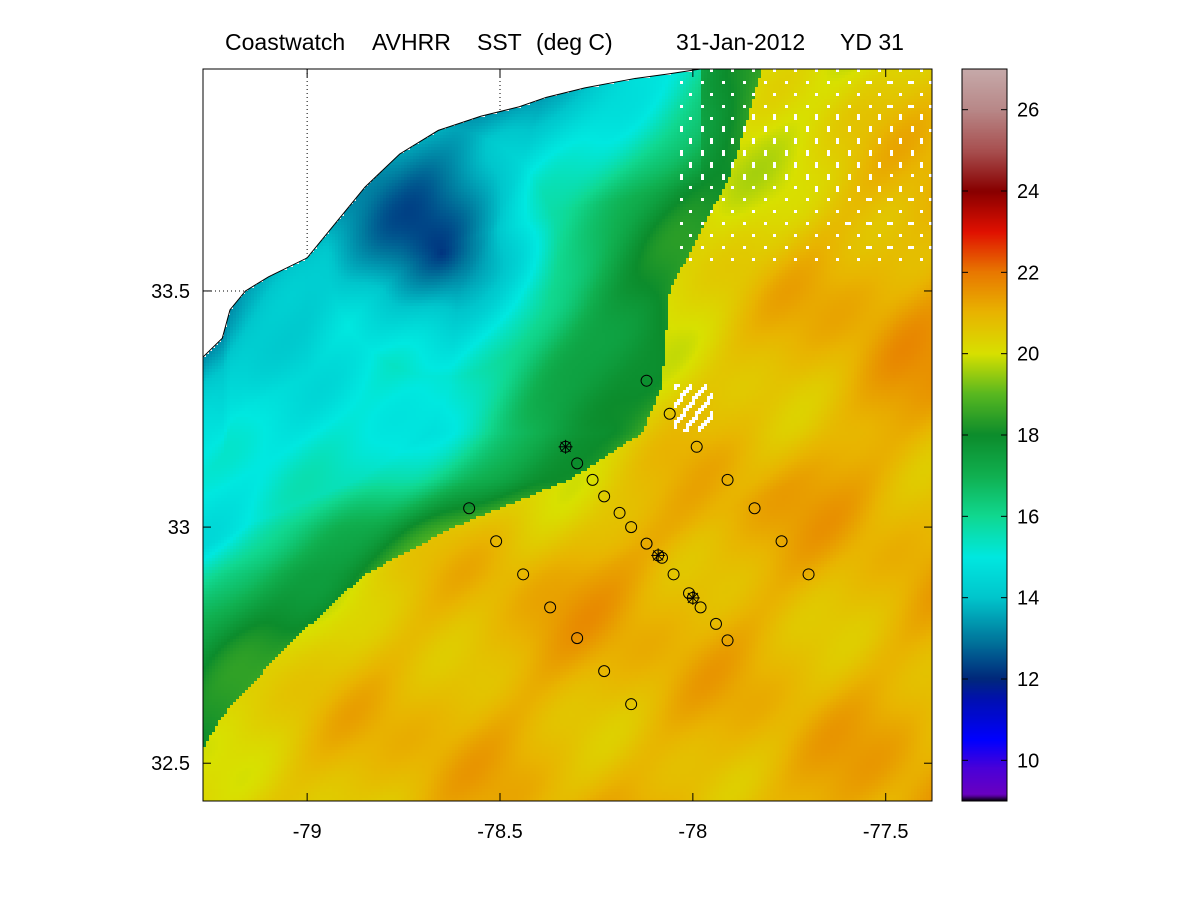  What do you see at coordinates (740, 42) in the screenshot?
I see `title-date: 31-Jan-2012` at bounding box center [740, 42].